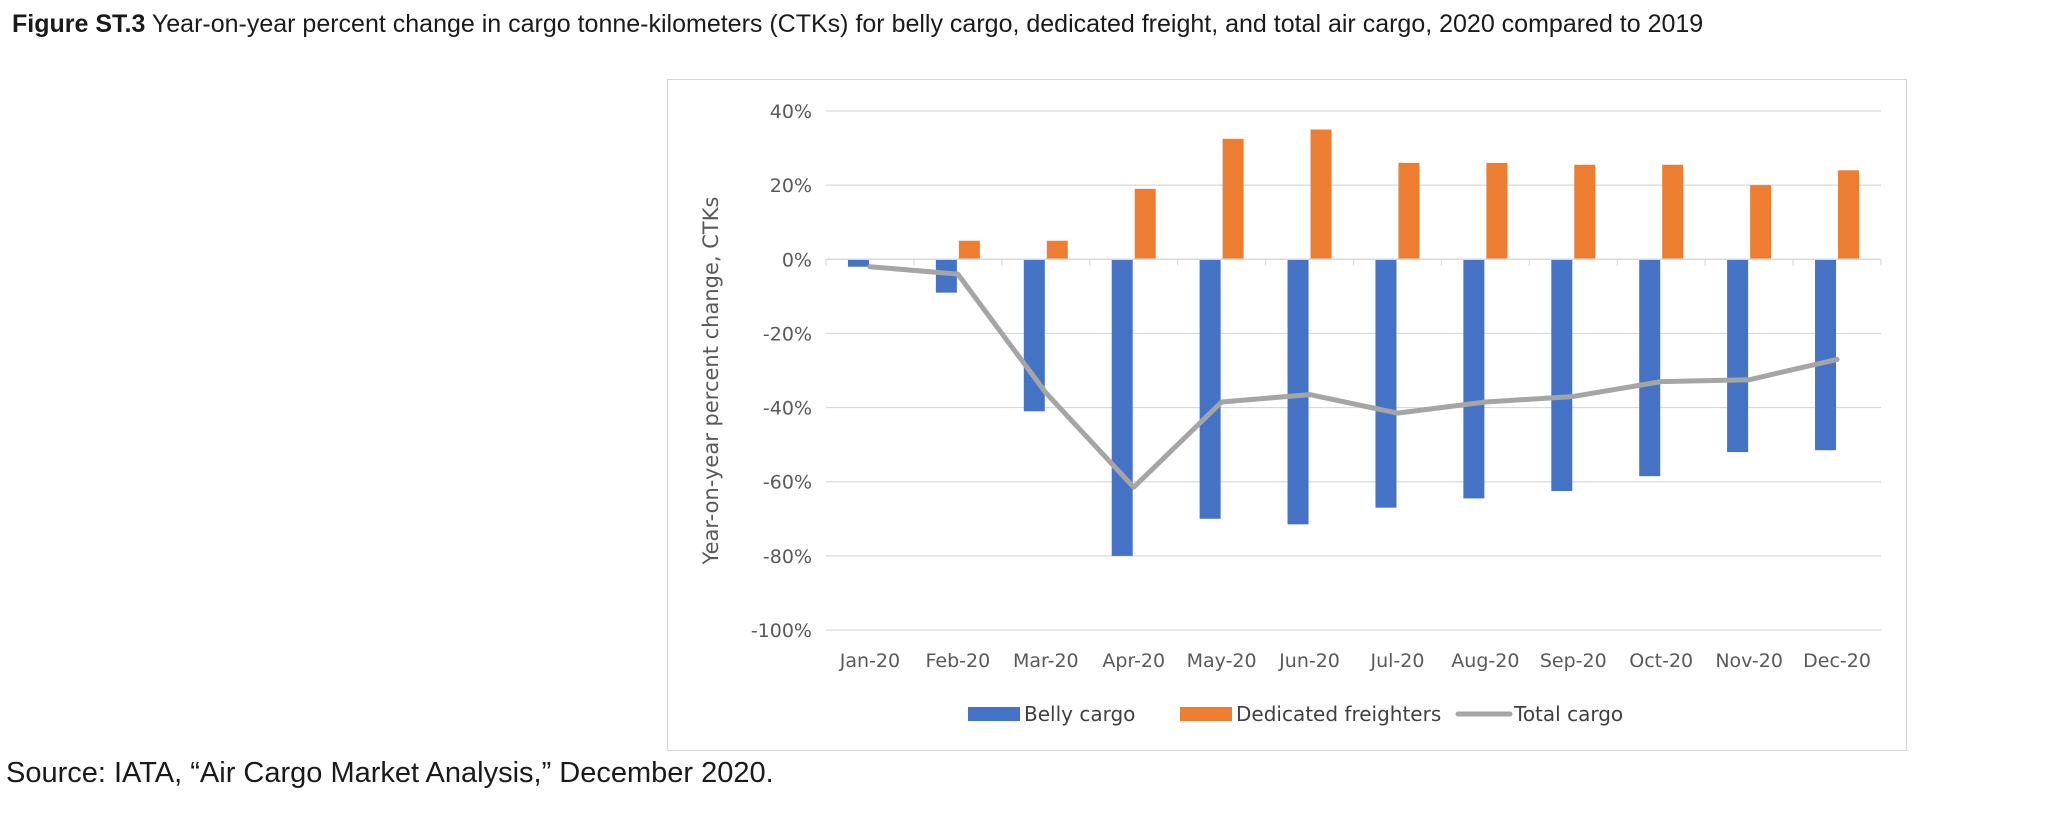 The image size is (2066, 816). I want to click on x-tick-label: Aug-20, so click(1485, 661).